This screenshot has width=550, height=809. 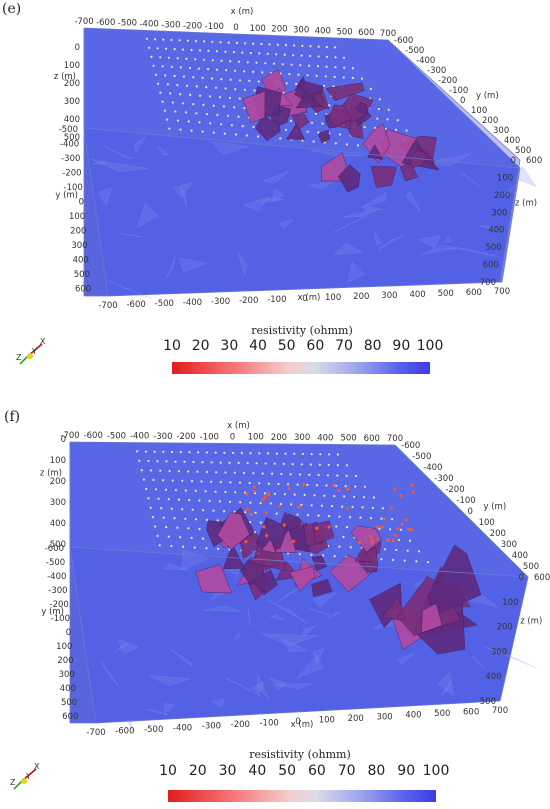 I want to click on left-z-tick-label: 400, so click(x=72, y=120).